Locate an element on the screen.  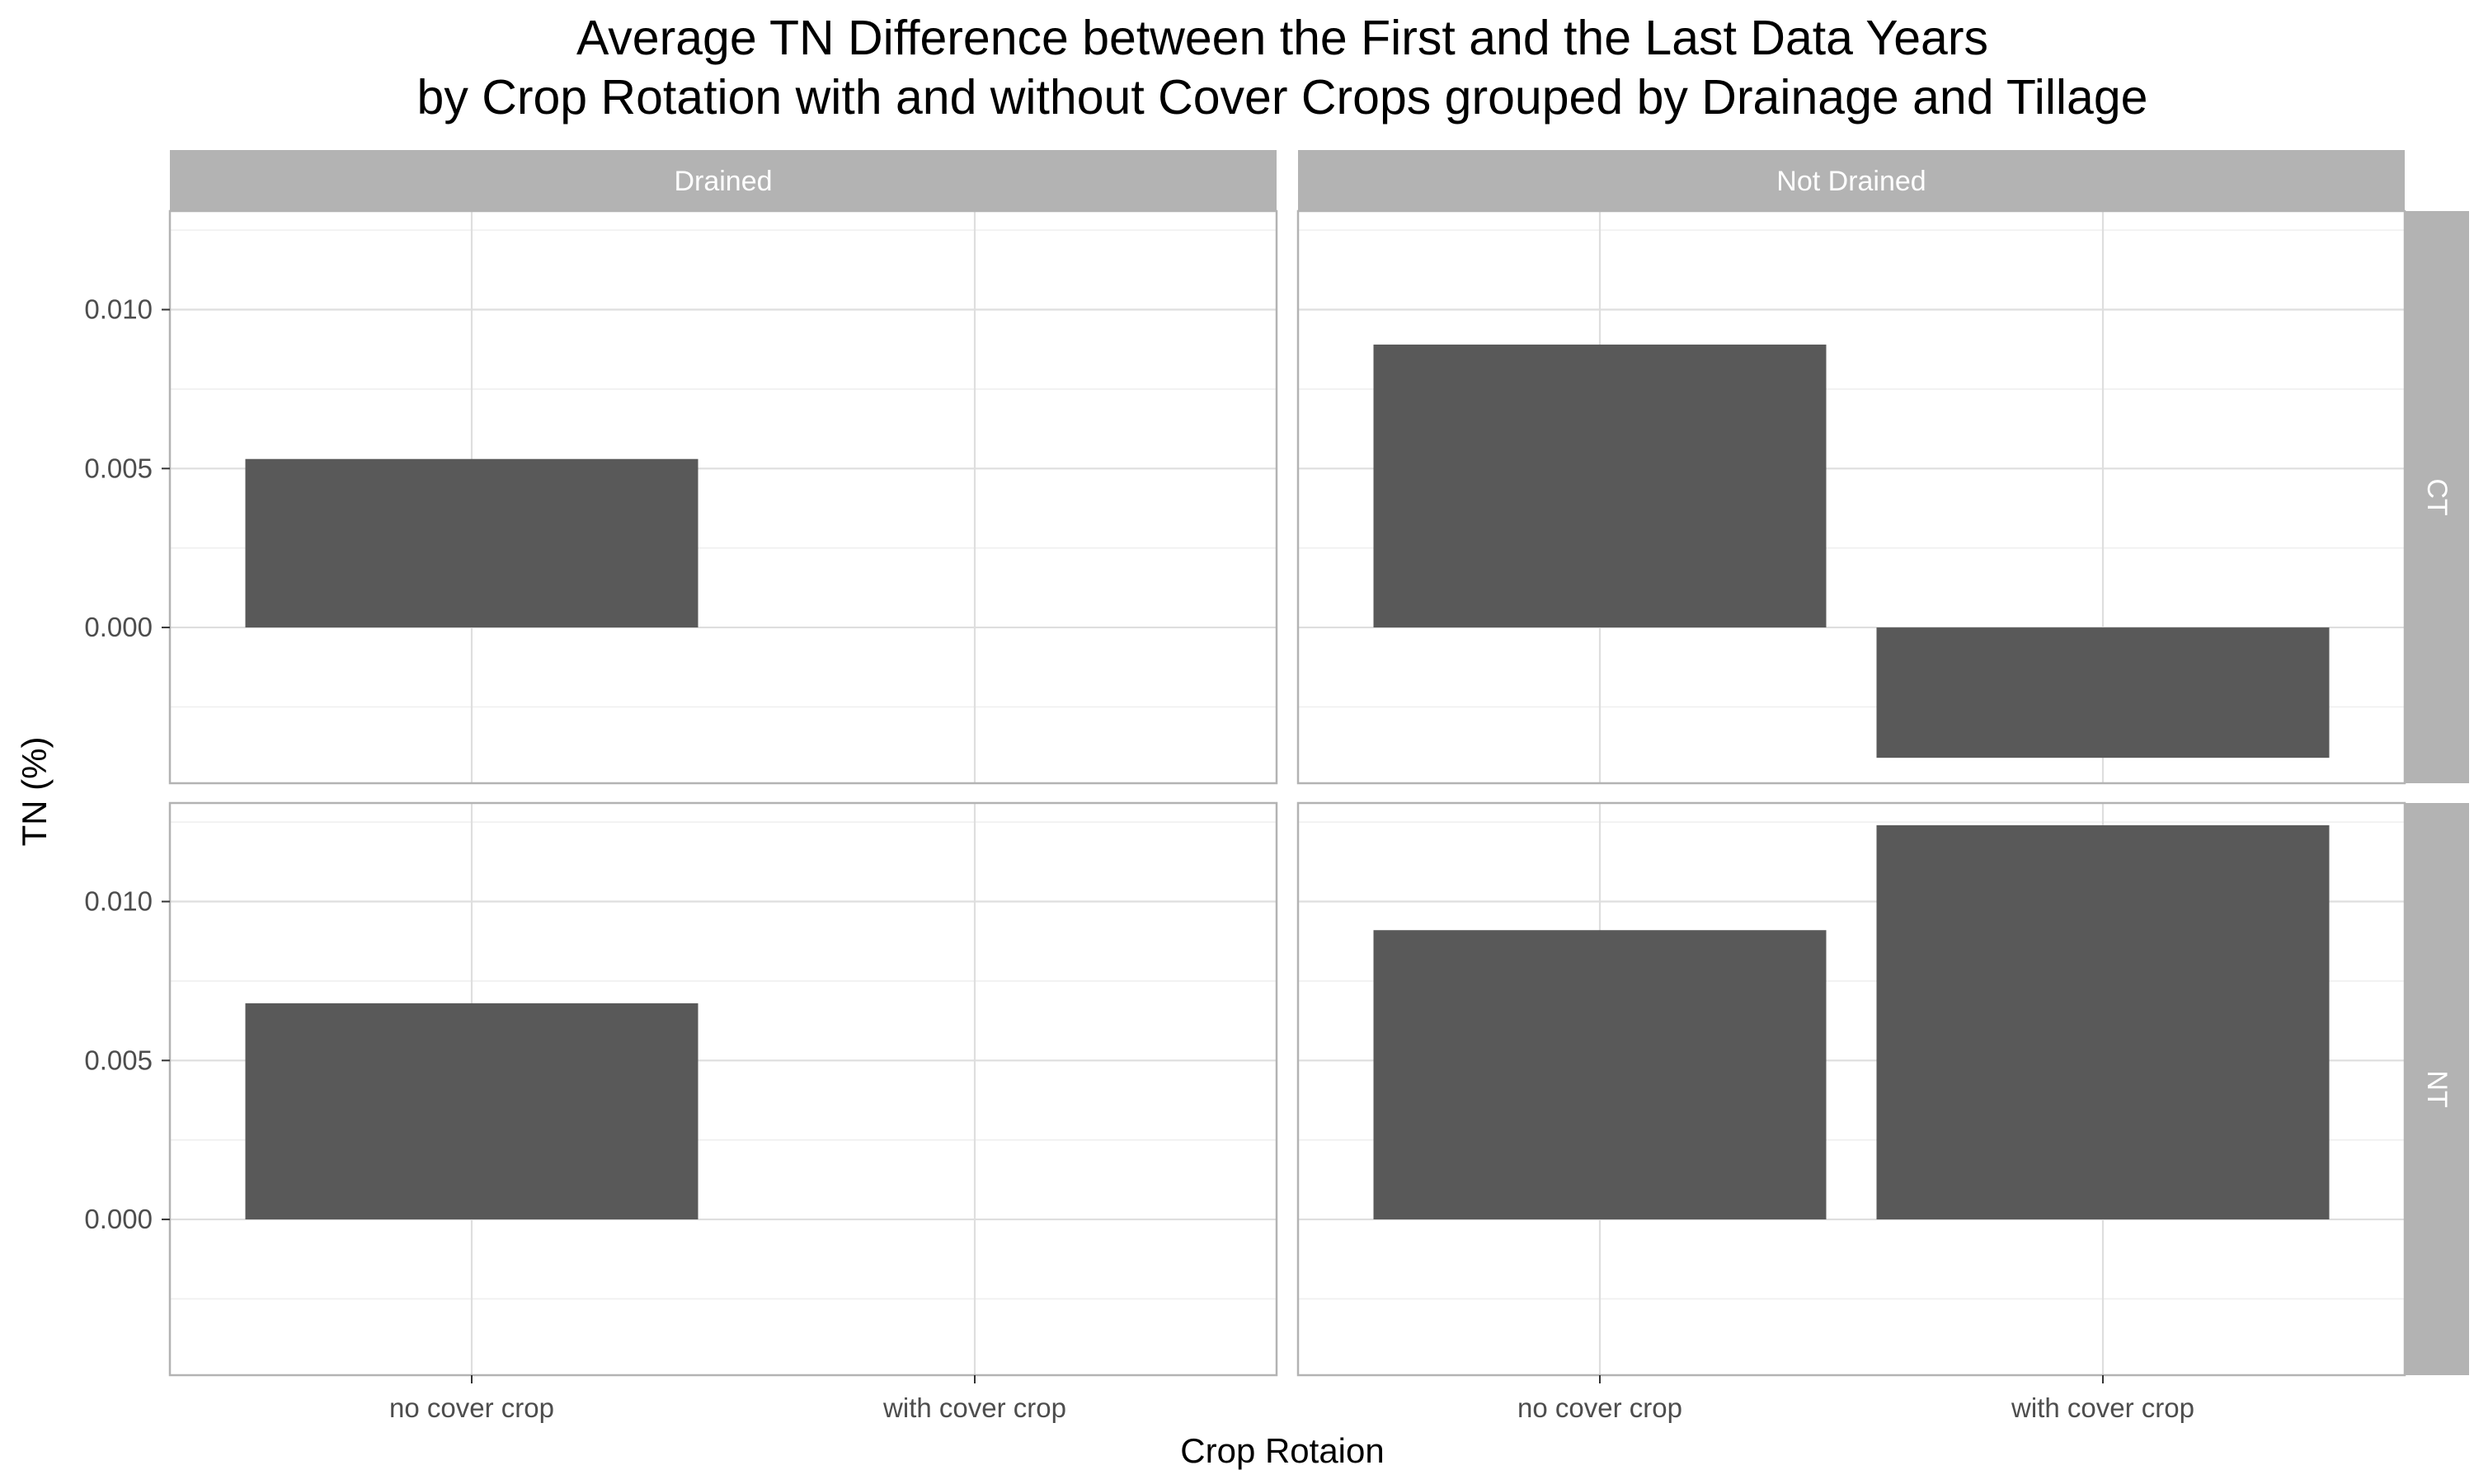
strip-drained is located at coordinates (723, 180).